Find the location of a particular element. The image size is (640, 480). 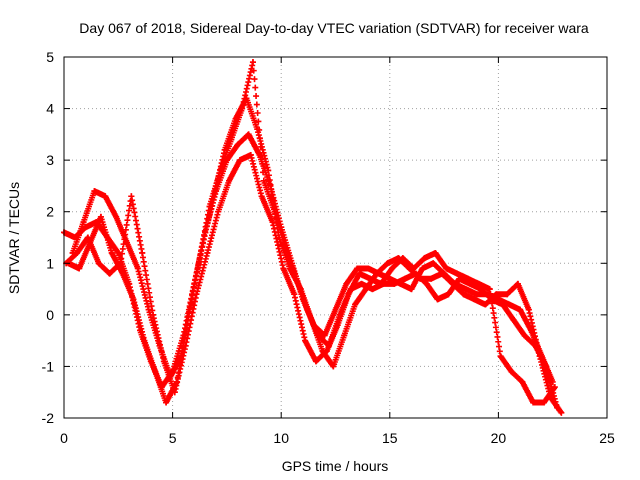

x-tick-label: 25 is located at coordinates (607, 438).